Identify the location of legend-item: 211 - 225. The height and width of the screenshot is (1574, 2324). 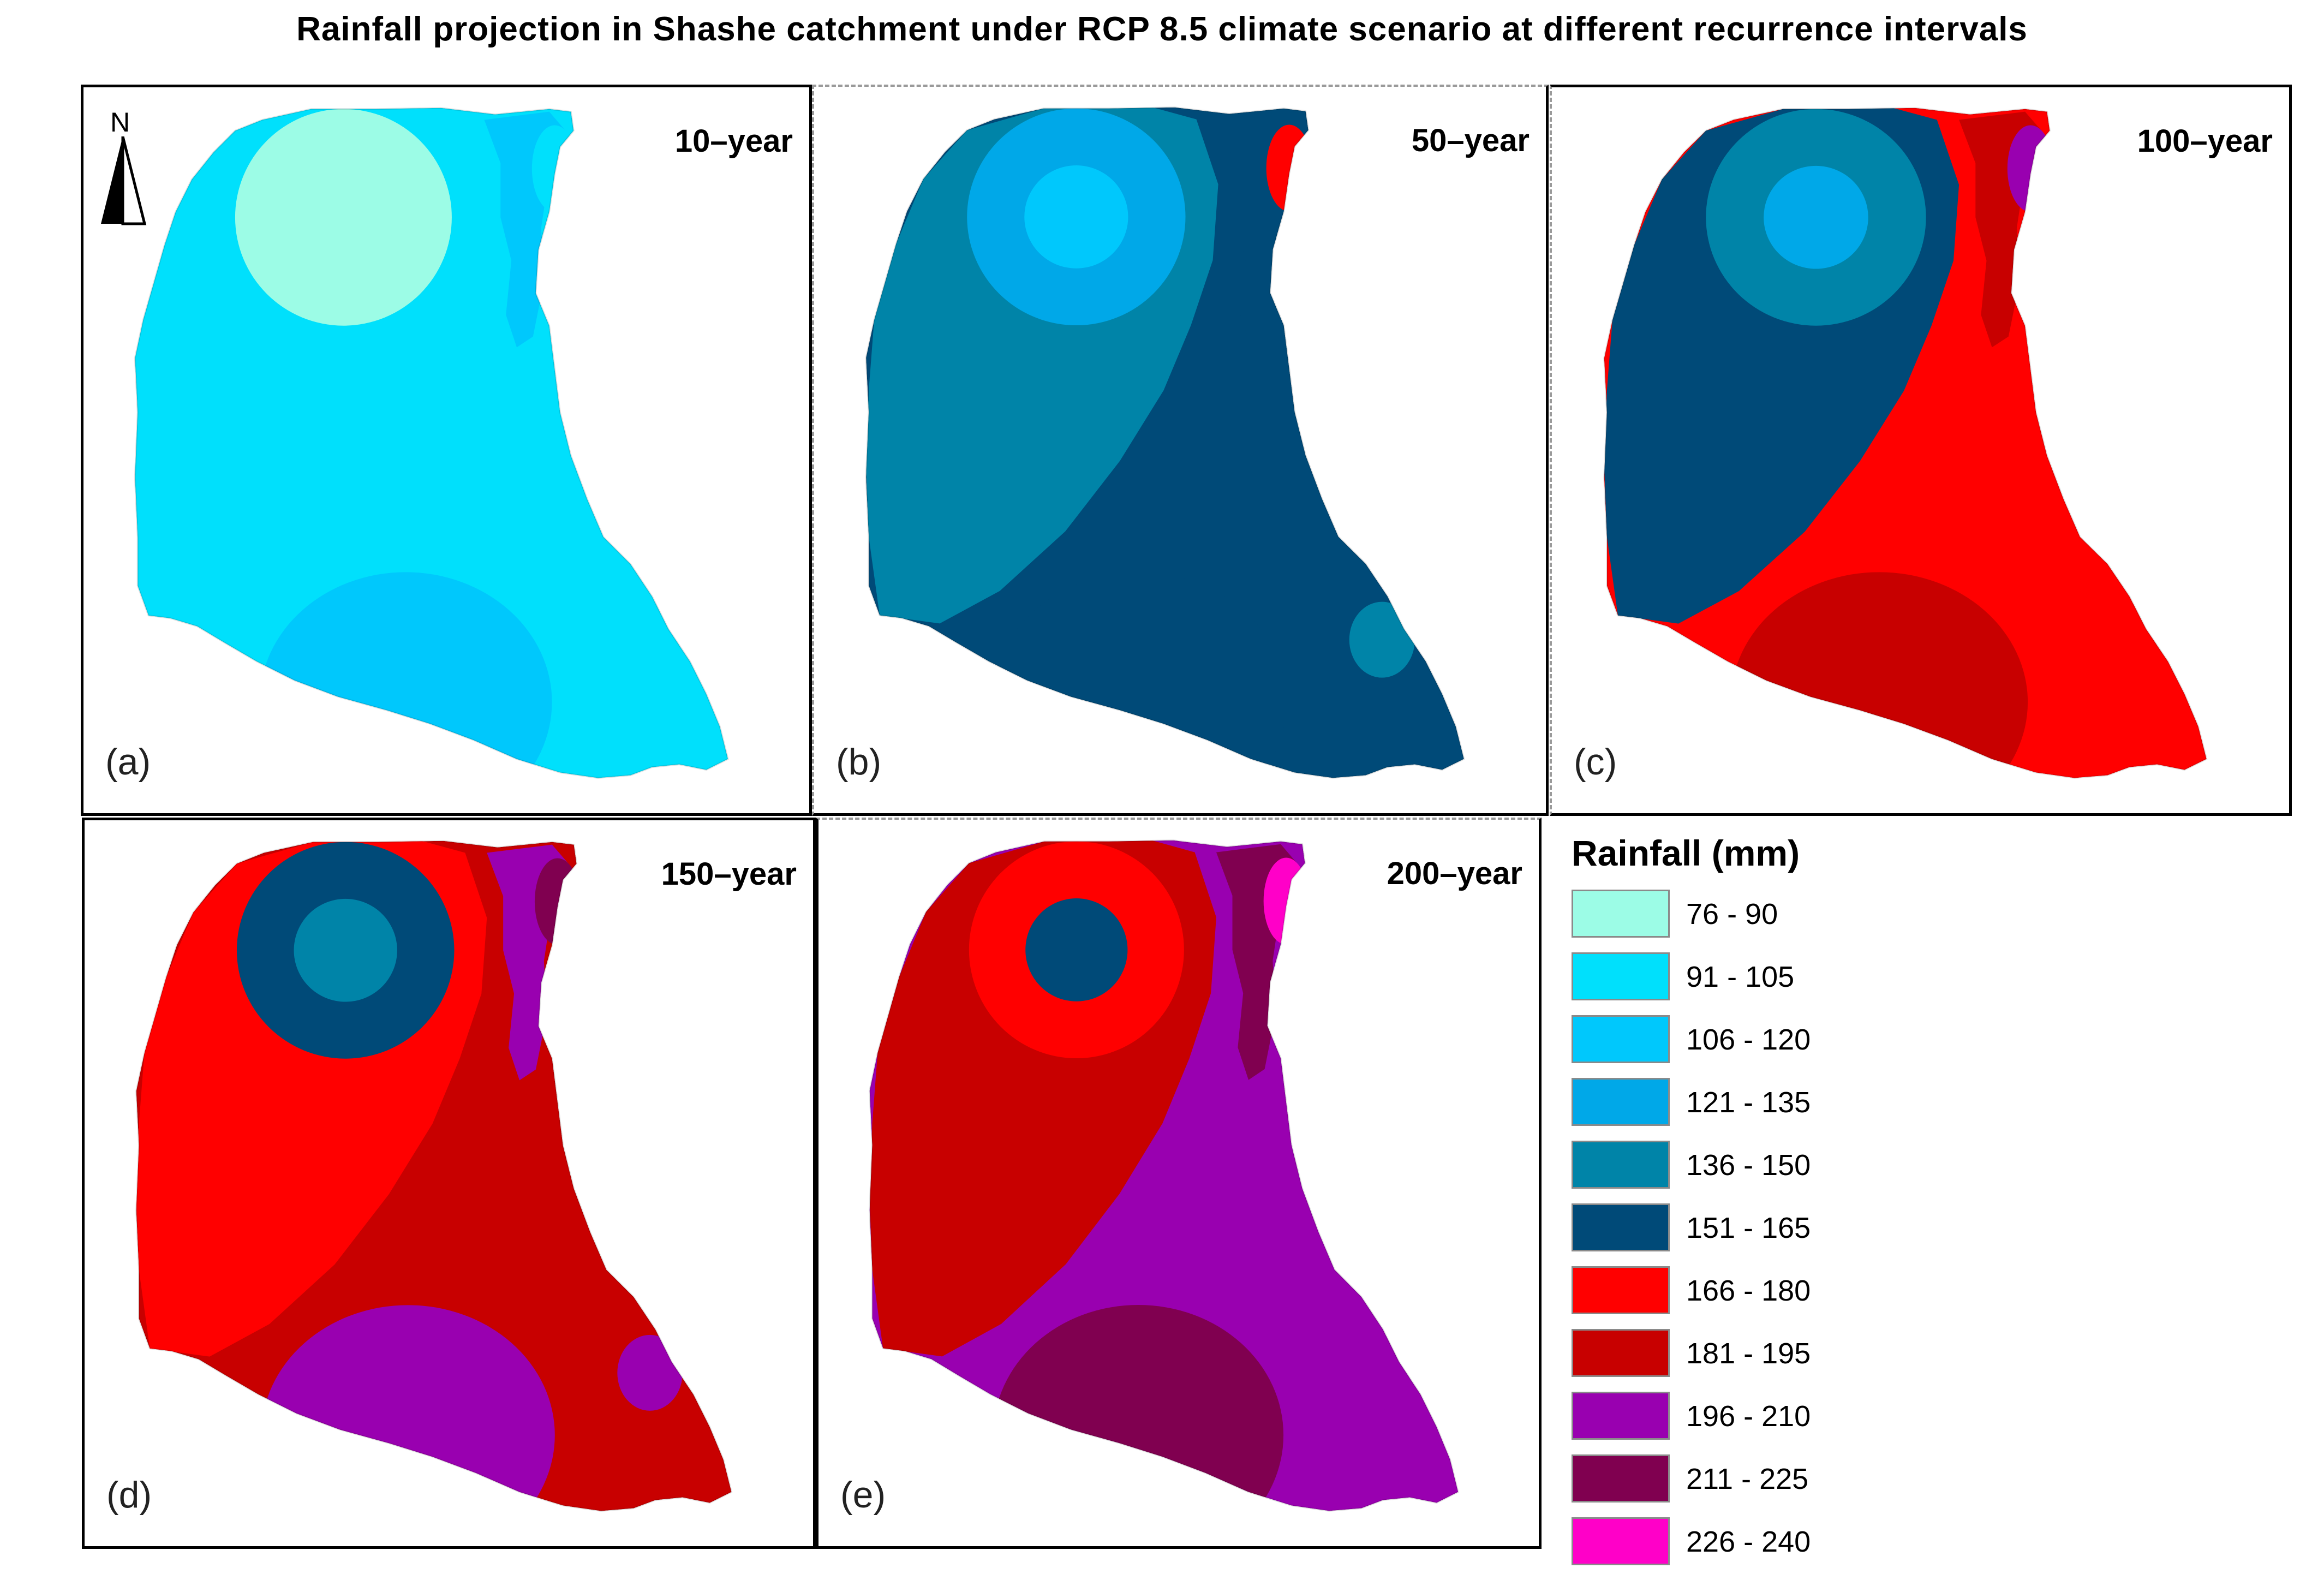
(1735, 1479).